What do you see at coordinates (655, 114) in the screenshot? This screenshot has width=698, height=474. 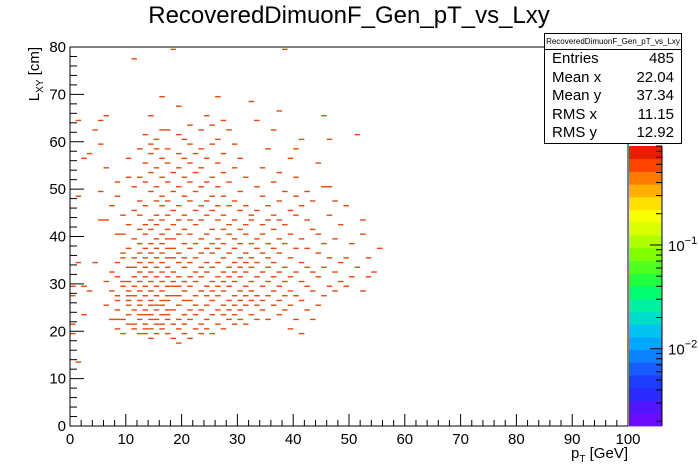 I see `stats-value: 11.15` at bounding box center [655, 114].